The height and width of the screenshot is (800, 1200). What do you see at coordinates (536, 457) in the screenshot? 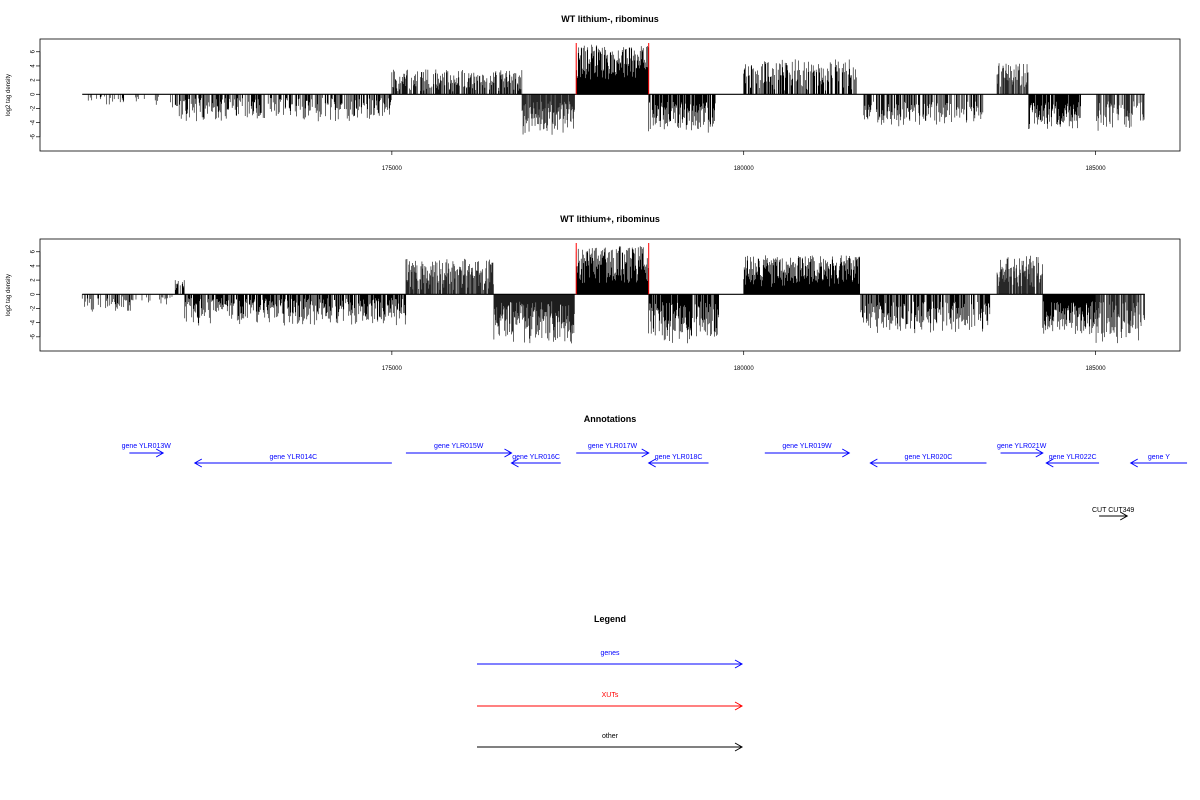
I see `feature-label: gene YLR016C` at bounding box center [536, 457].